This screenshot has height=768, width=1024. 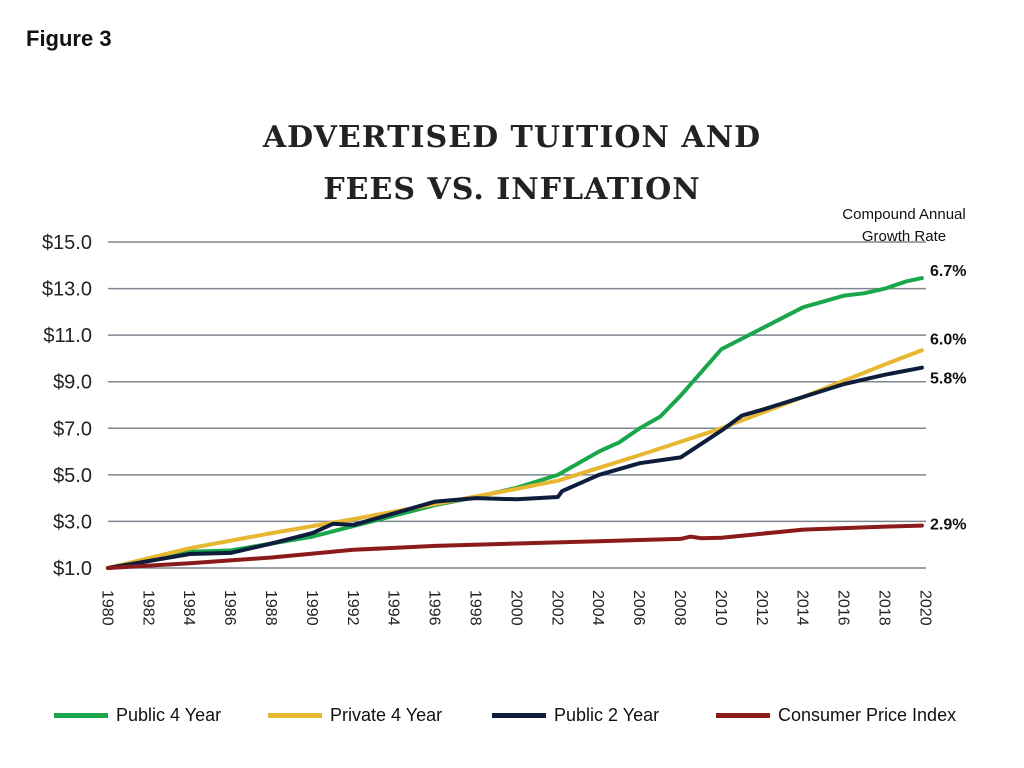 I want to click on x-tick-label: 2008, so click(x=679, y=608).